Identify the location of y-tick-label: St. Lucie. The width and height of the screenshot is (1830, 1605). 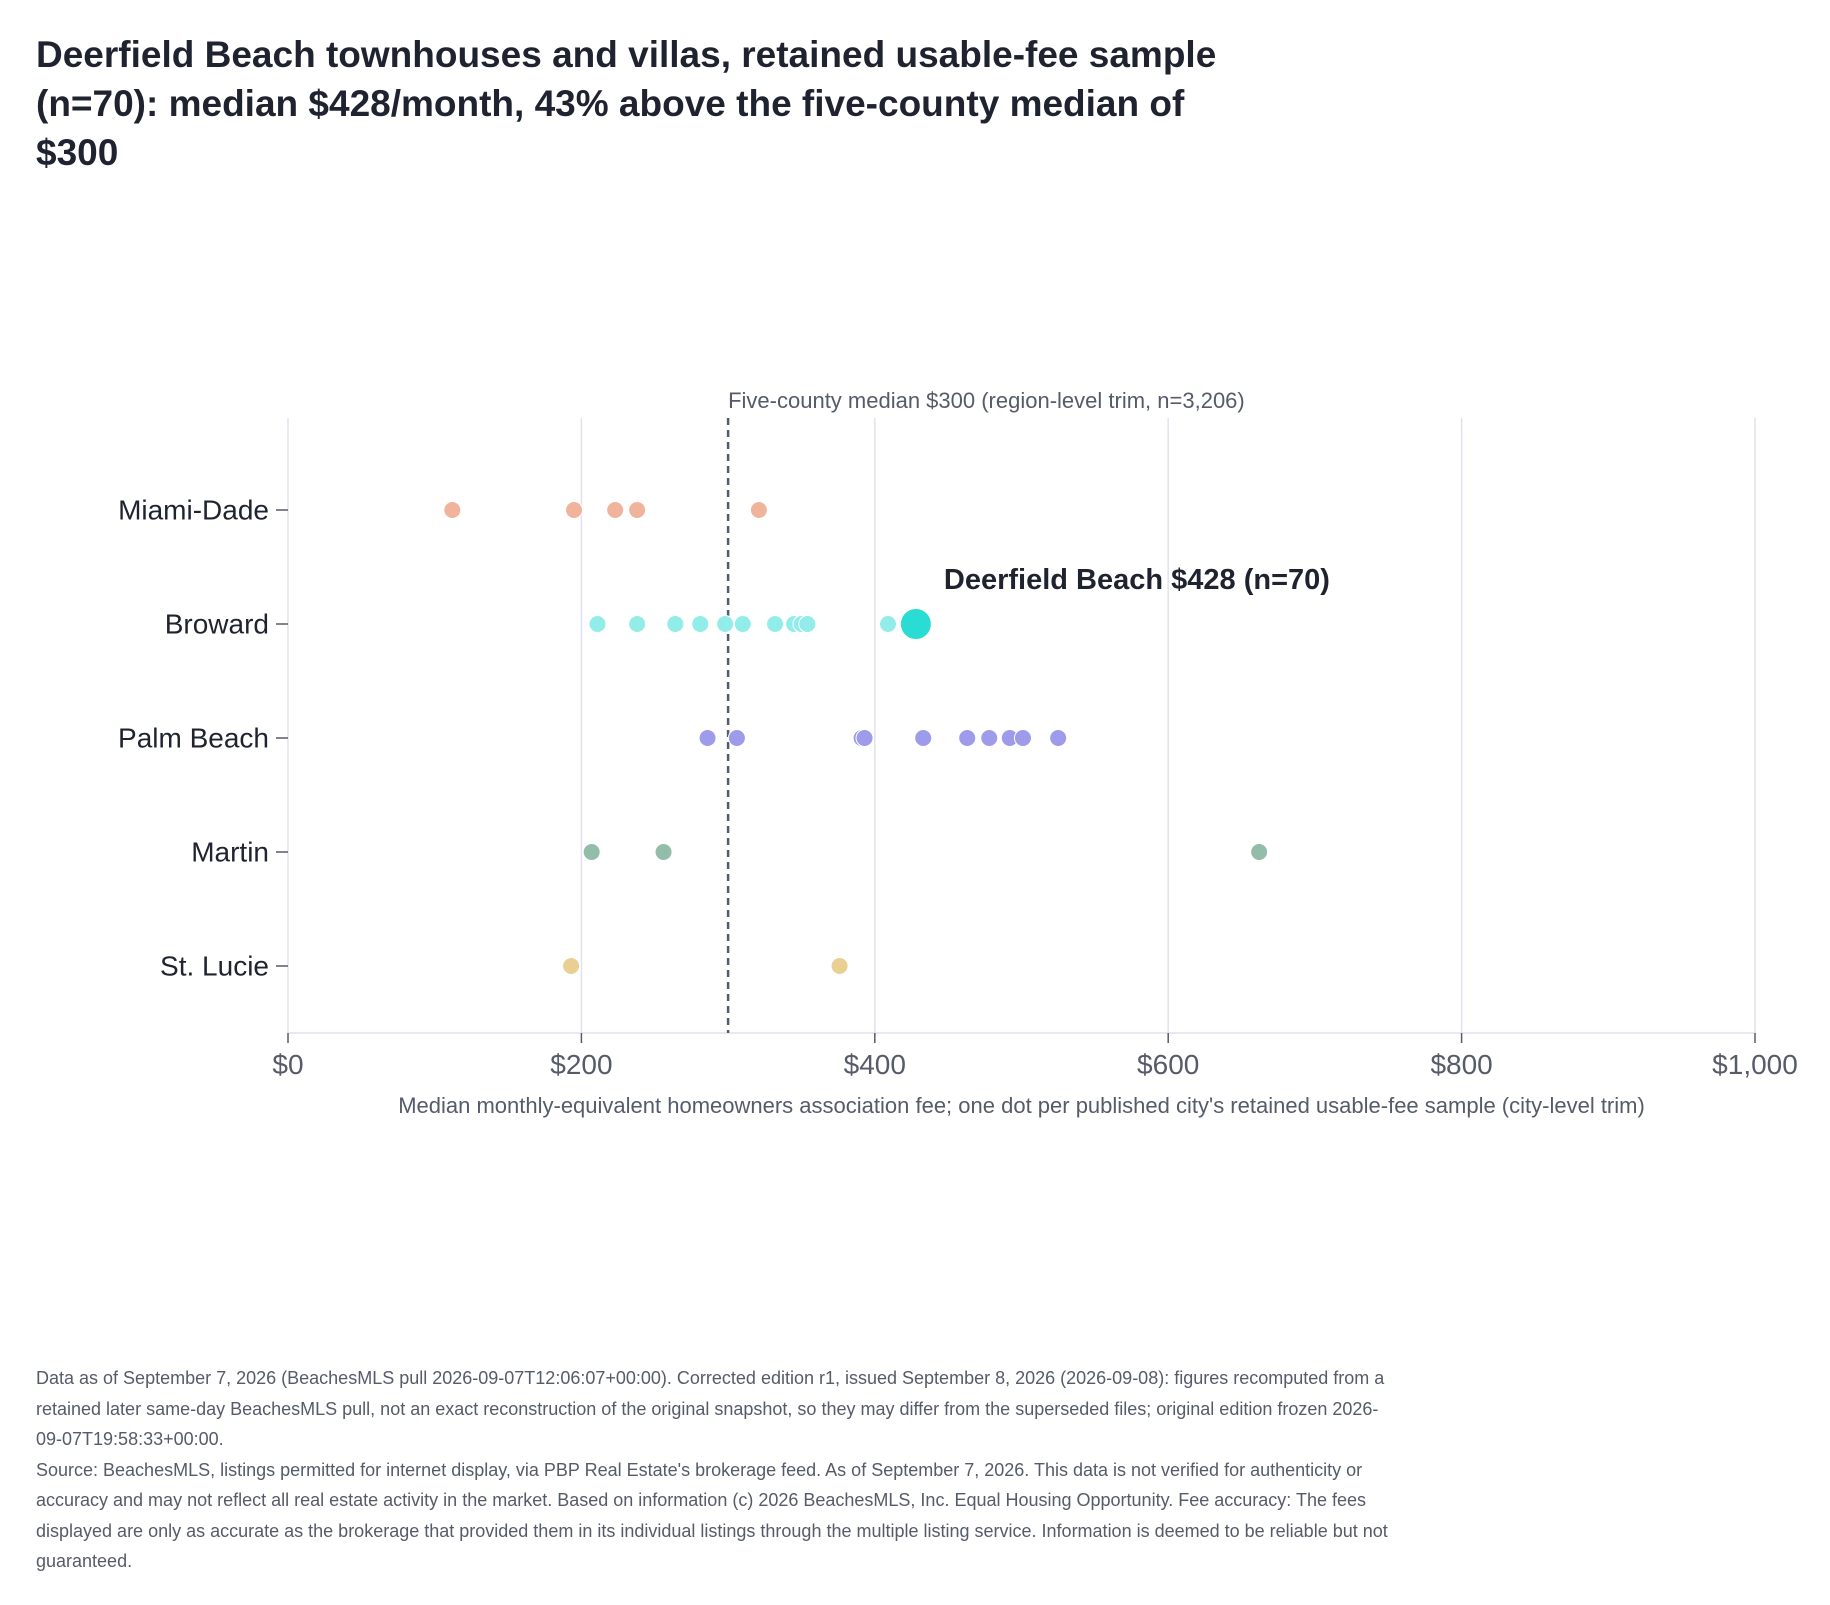
(214, 966).